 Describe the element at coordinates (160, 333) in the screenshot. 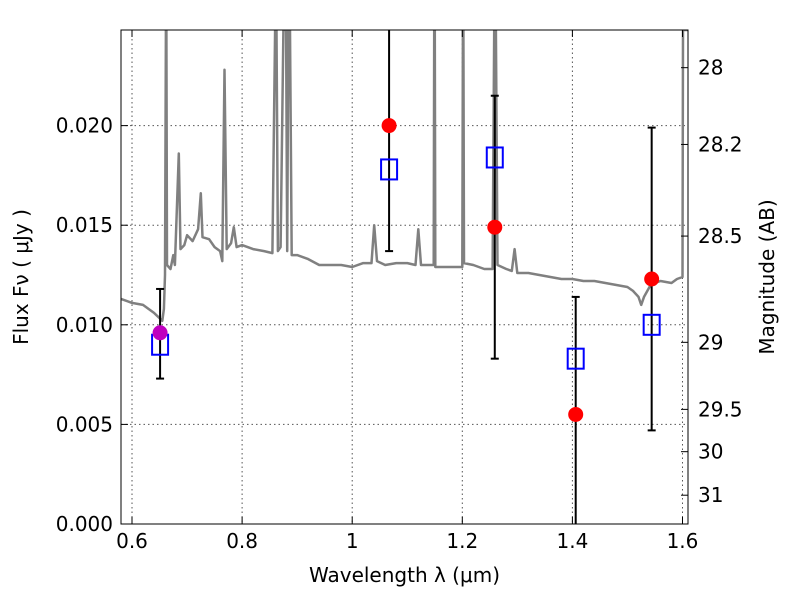

I see `observed-highlight-point` at that location.